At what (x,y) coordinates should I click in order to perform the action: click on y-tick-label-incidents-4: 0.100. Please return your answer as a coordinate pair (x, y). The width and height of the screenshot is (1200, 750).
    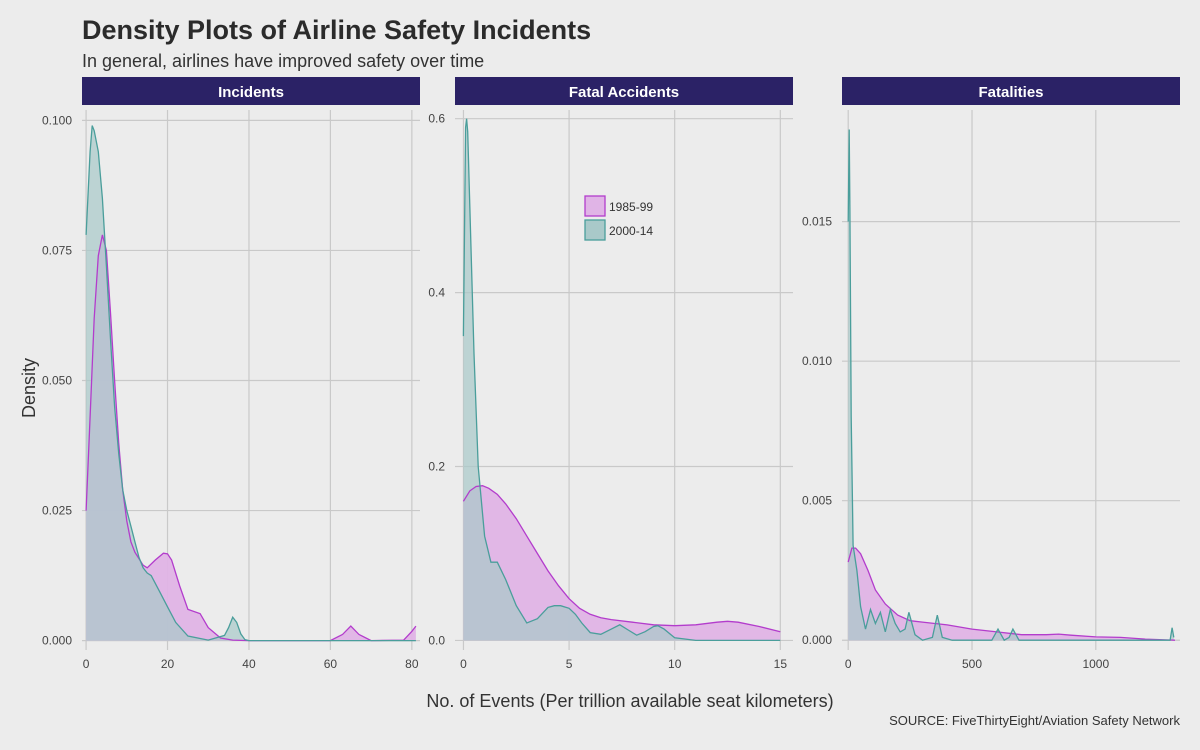
    Looking at the image, I should click on (57, 120).